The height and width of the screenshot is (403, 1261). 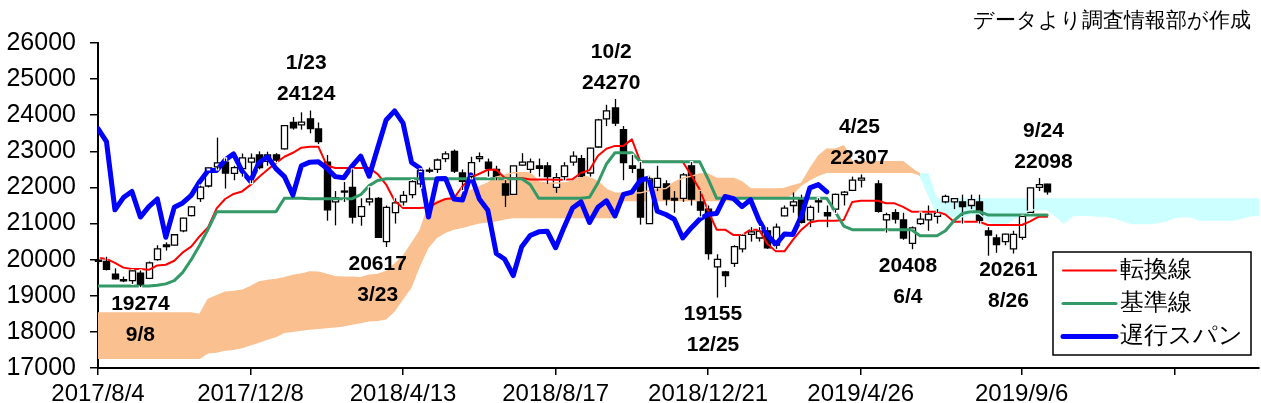 What do you see at coordinates (377, 262) in the screenshot?
I see `annotation: 20617` at bounding box center [377, 262].